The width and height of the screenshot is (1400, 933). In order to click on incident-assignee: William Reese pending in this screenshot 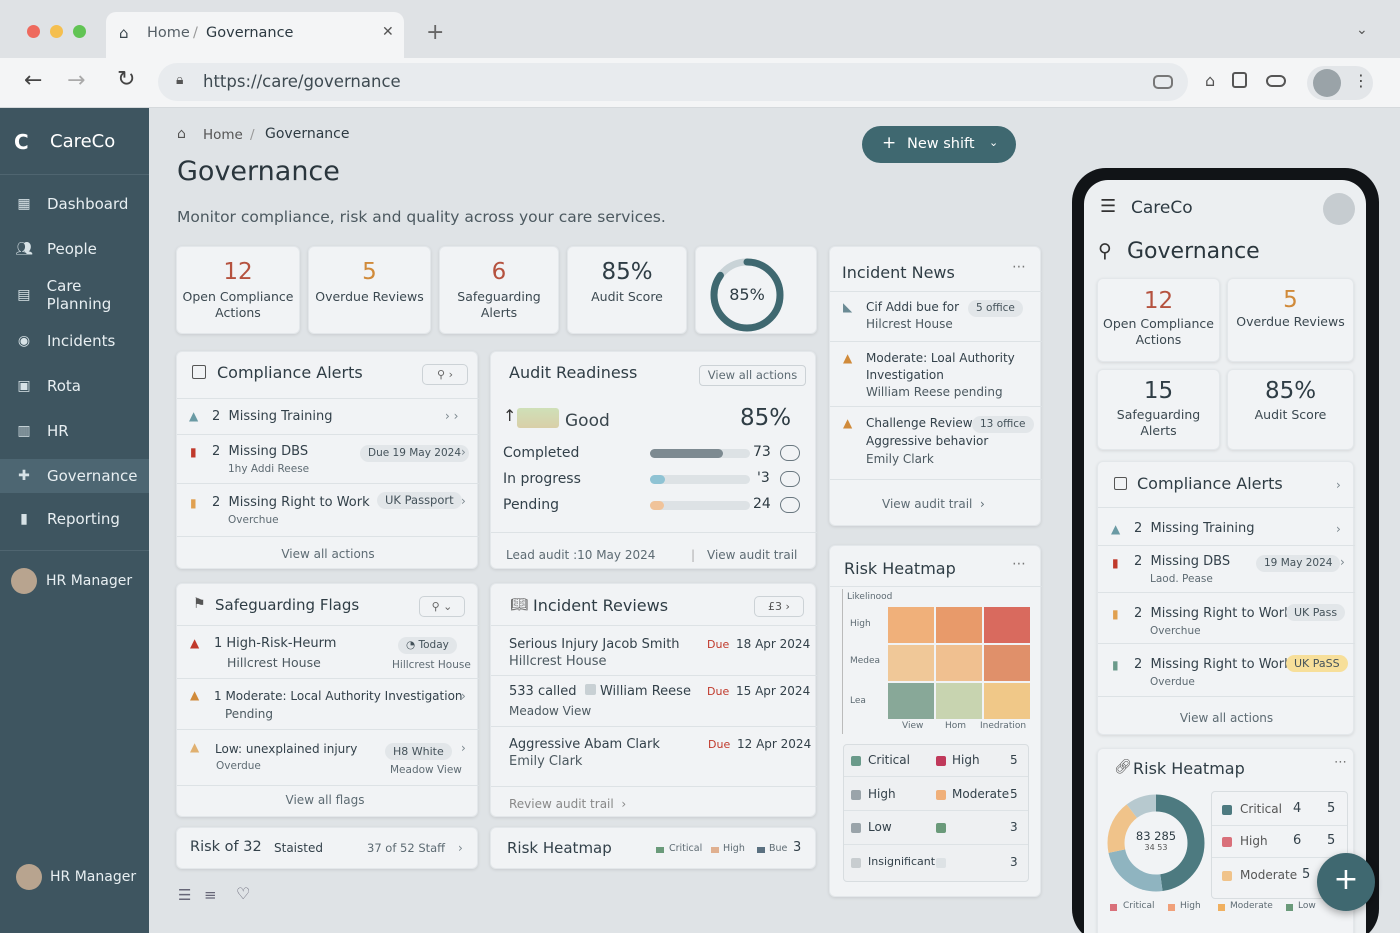, I will do `click(934, 392)`.